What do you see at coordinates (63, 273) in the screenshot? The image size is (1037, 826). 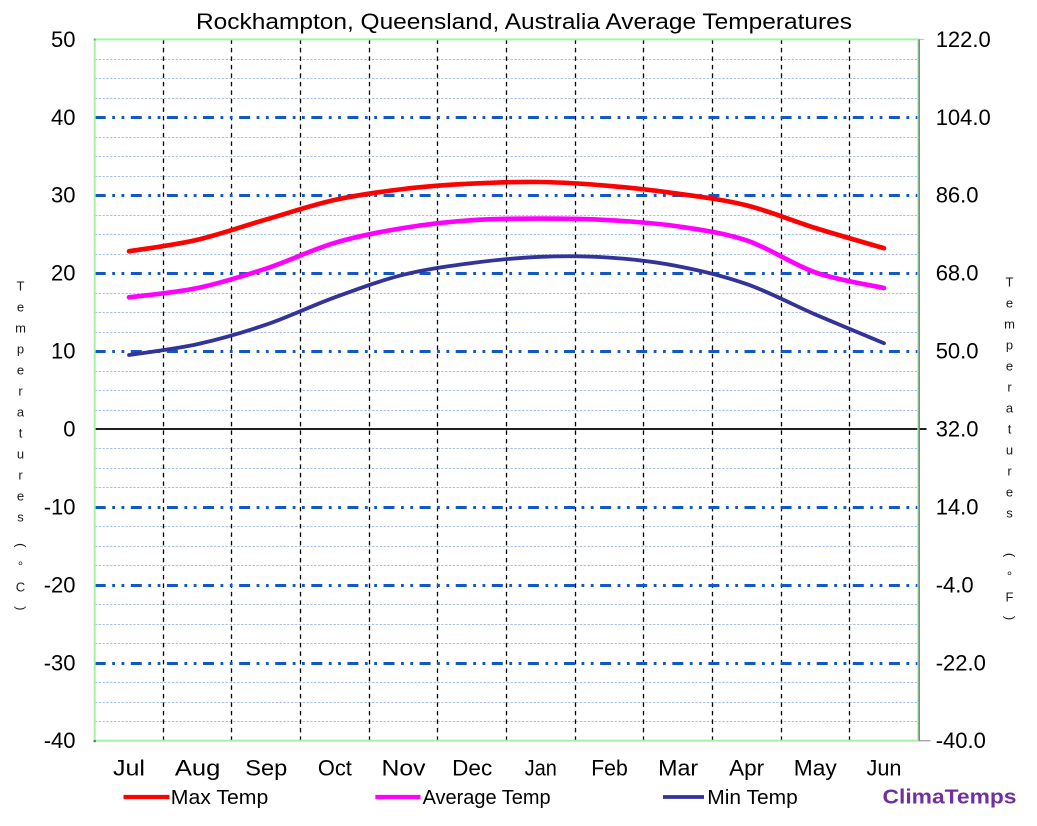 I see `svg-text: 20` at bounding box center [63, 273].